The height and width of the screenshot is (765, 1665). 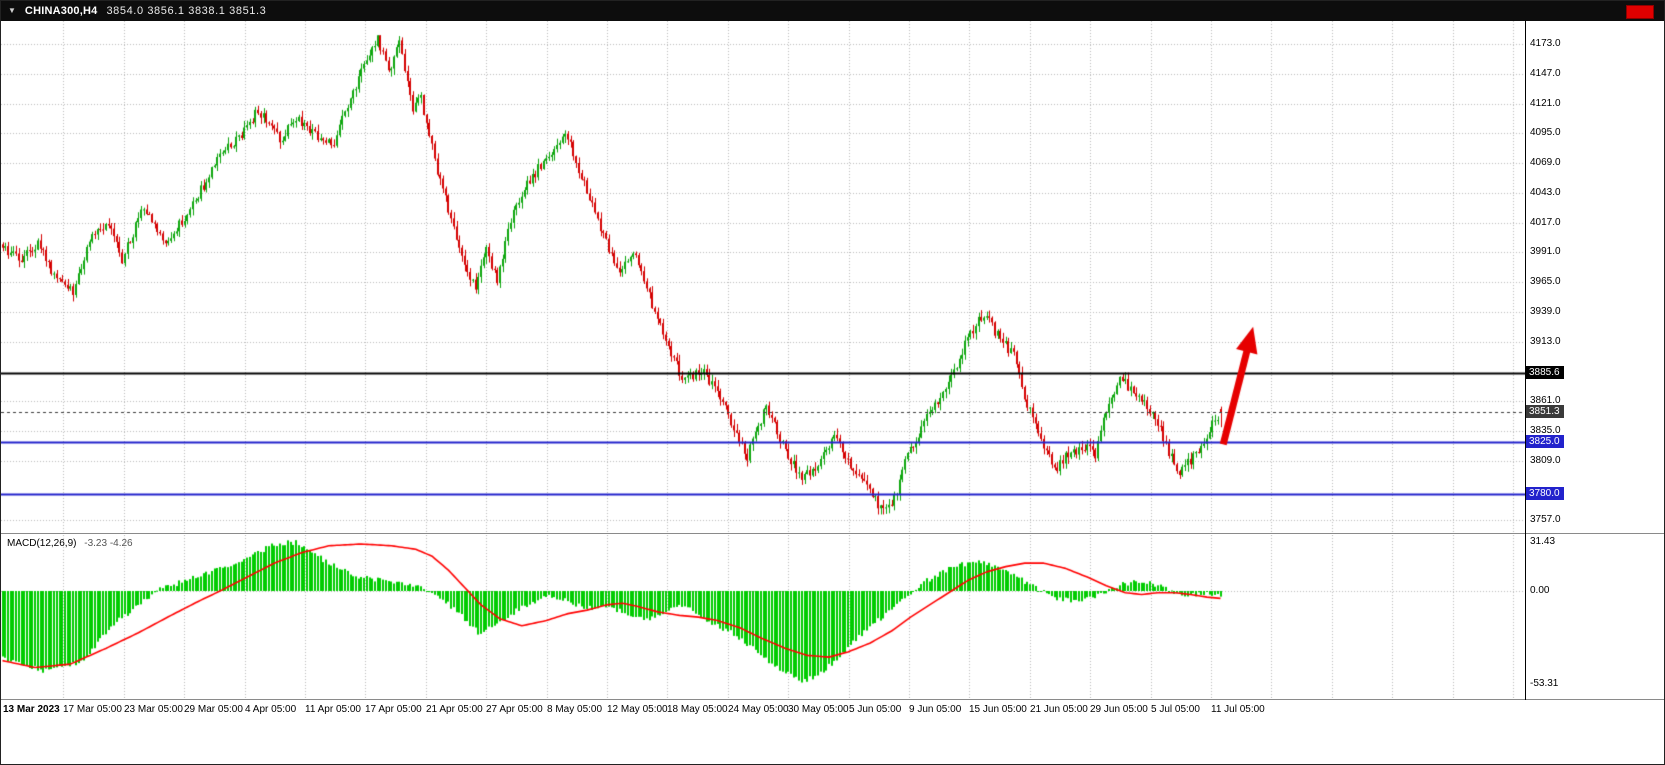 I want to click on time-tick-label: 29 Mar 05:00, so click(x=213, y=709).